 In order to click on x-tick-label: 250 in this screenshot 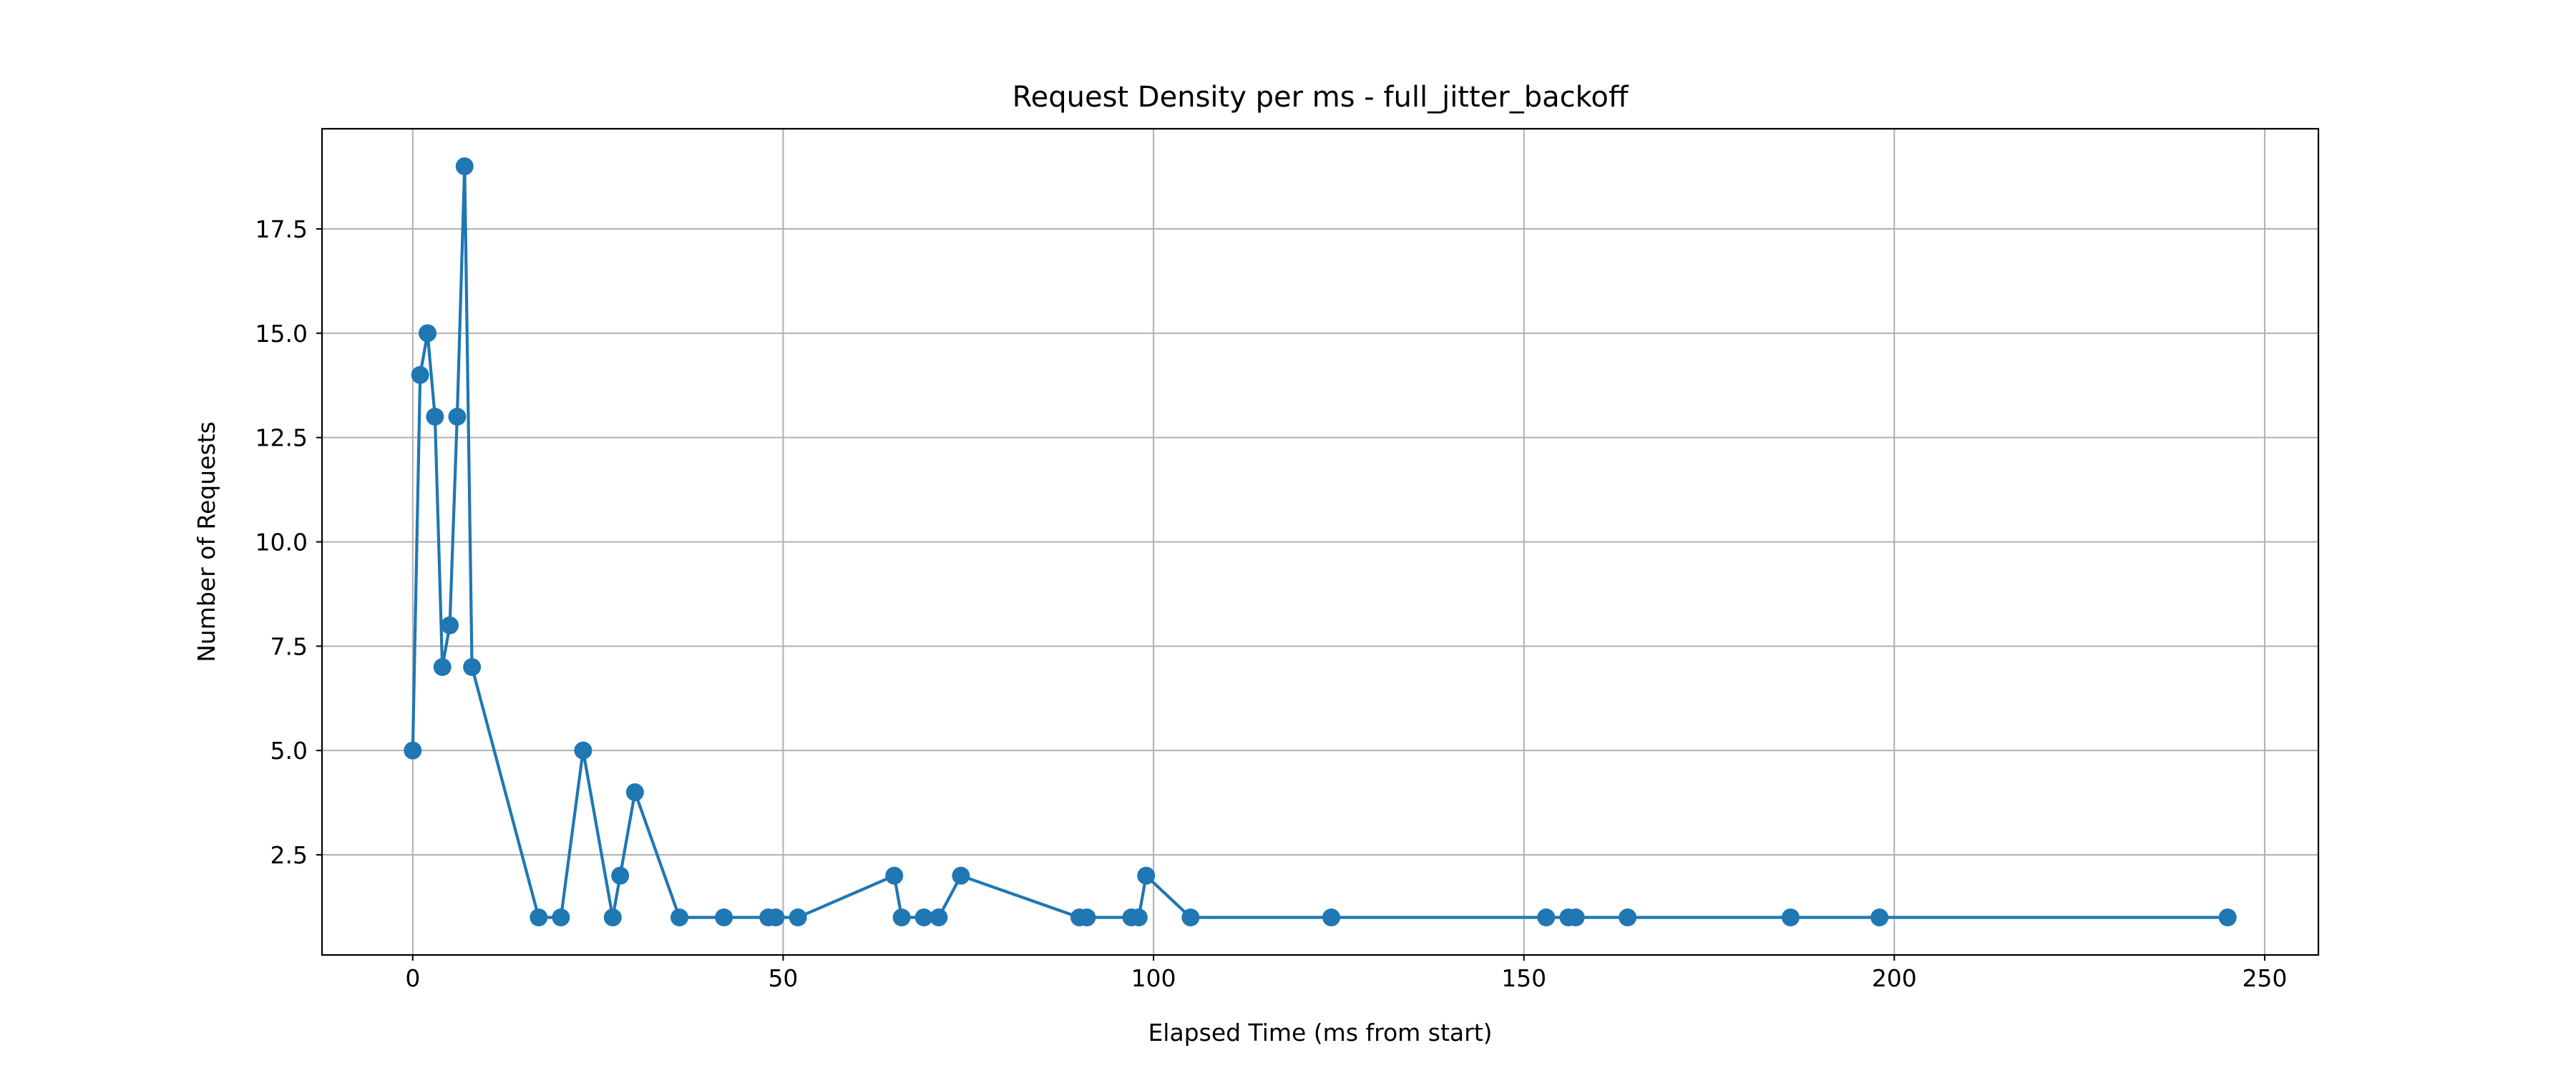, I will do `click(2264, 978)`.